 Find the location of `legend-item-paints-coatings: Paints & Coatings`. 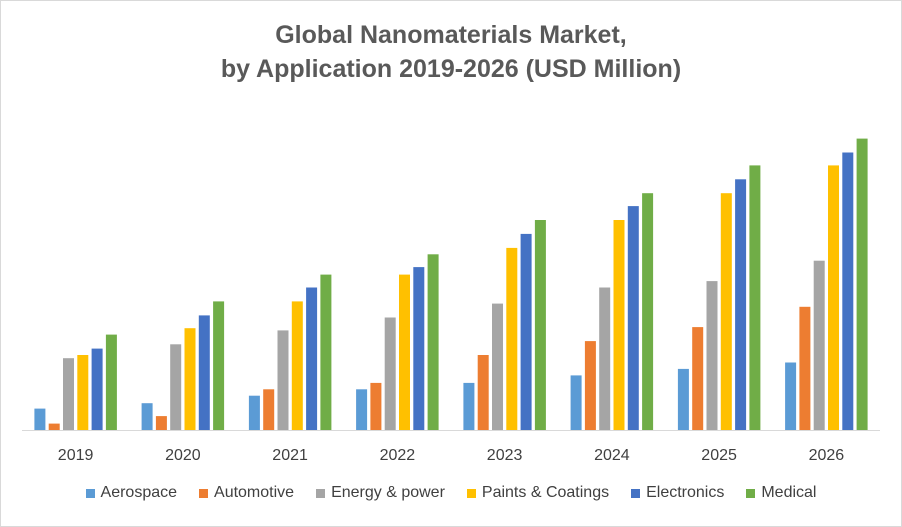

legend-item-paints-coatings: Paints & Coatings is located at coordinates (538, 493).